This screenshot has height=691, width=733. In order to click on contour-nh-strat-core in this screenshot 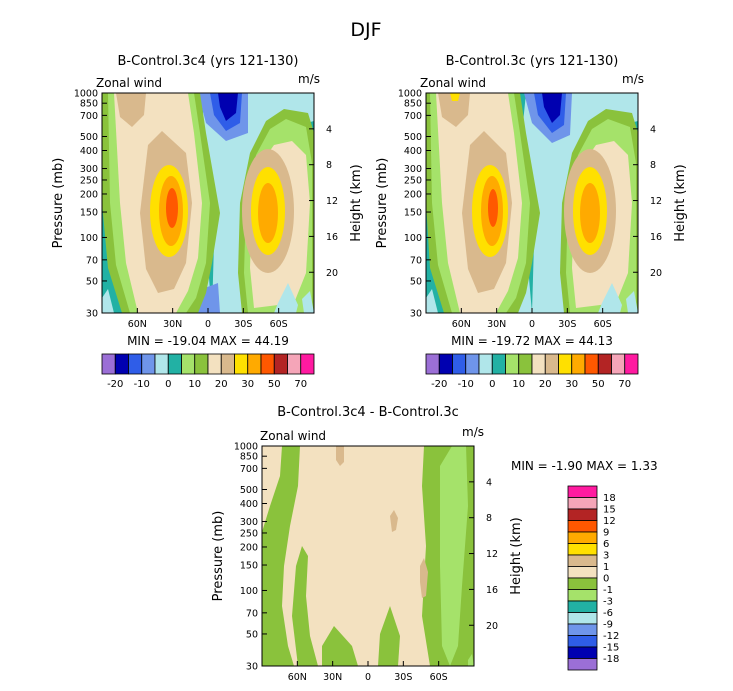, I will do `click(455, 97)`.